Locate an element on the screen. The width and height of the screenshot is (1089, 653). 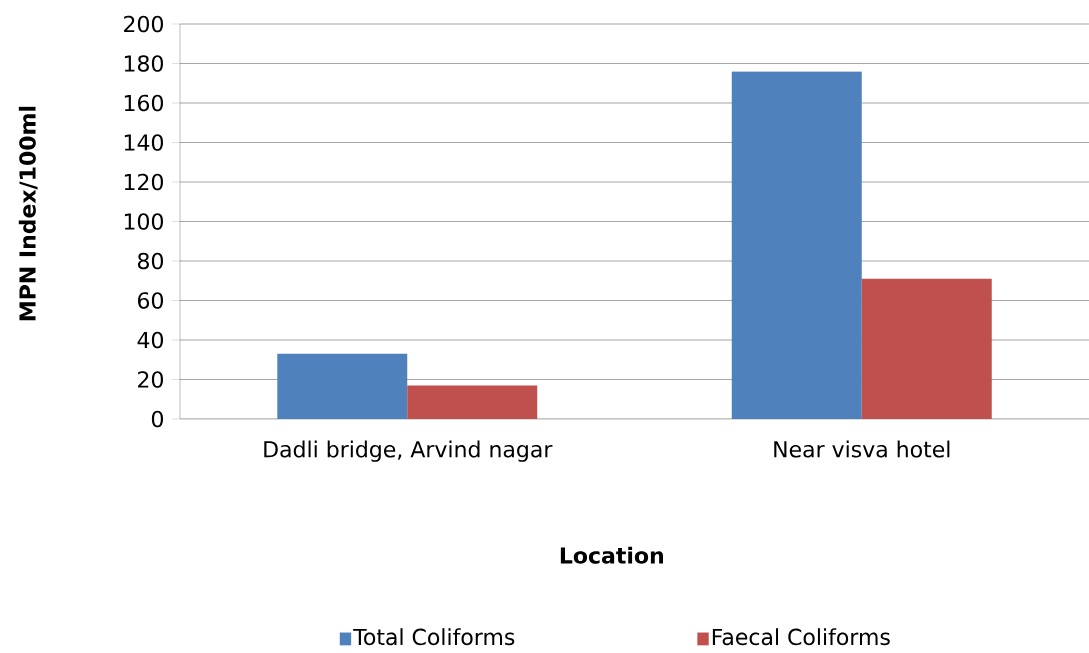
y-tick-label: 80 is located at coordinates (150, 261).